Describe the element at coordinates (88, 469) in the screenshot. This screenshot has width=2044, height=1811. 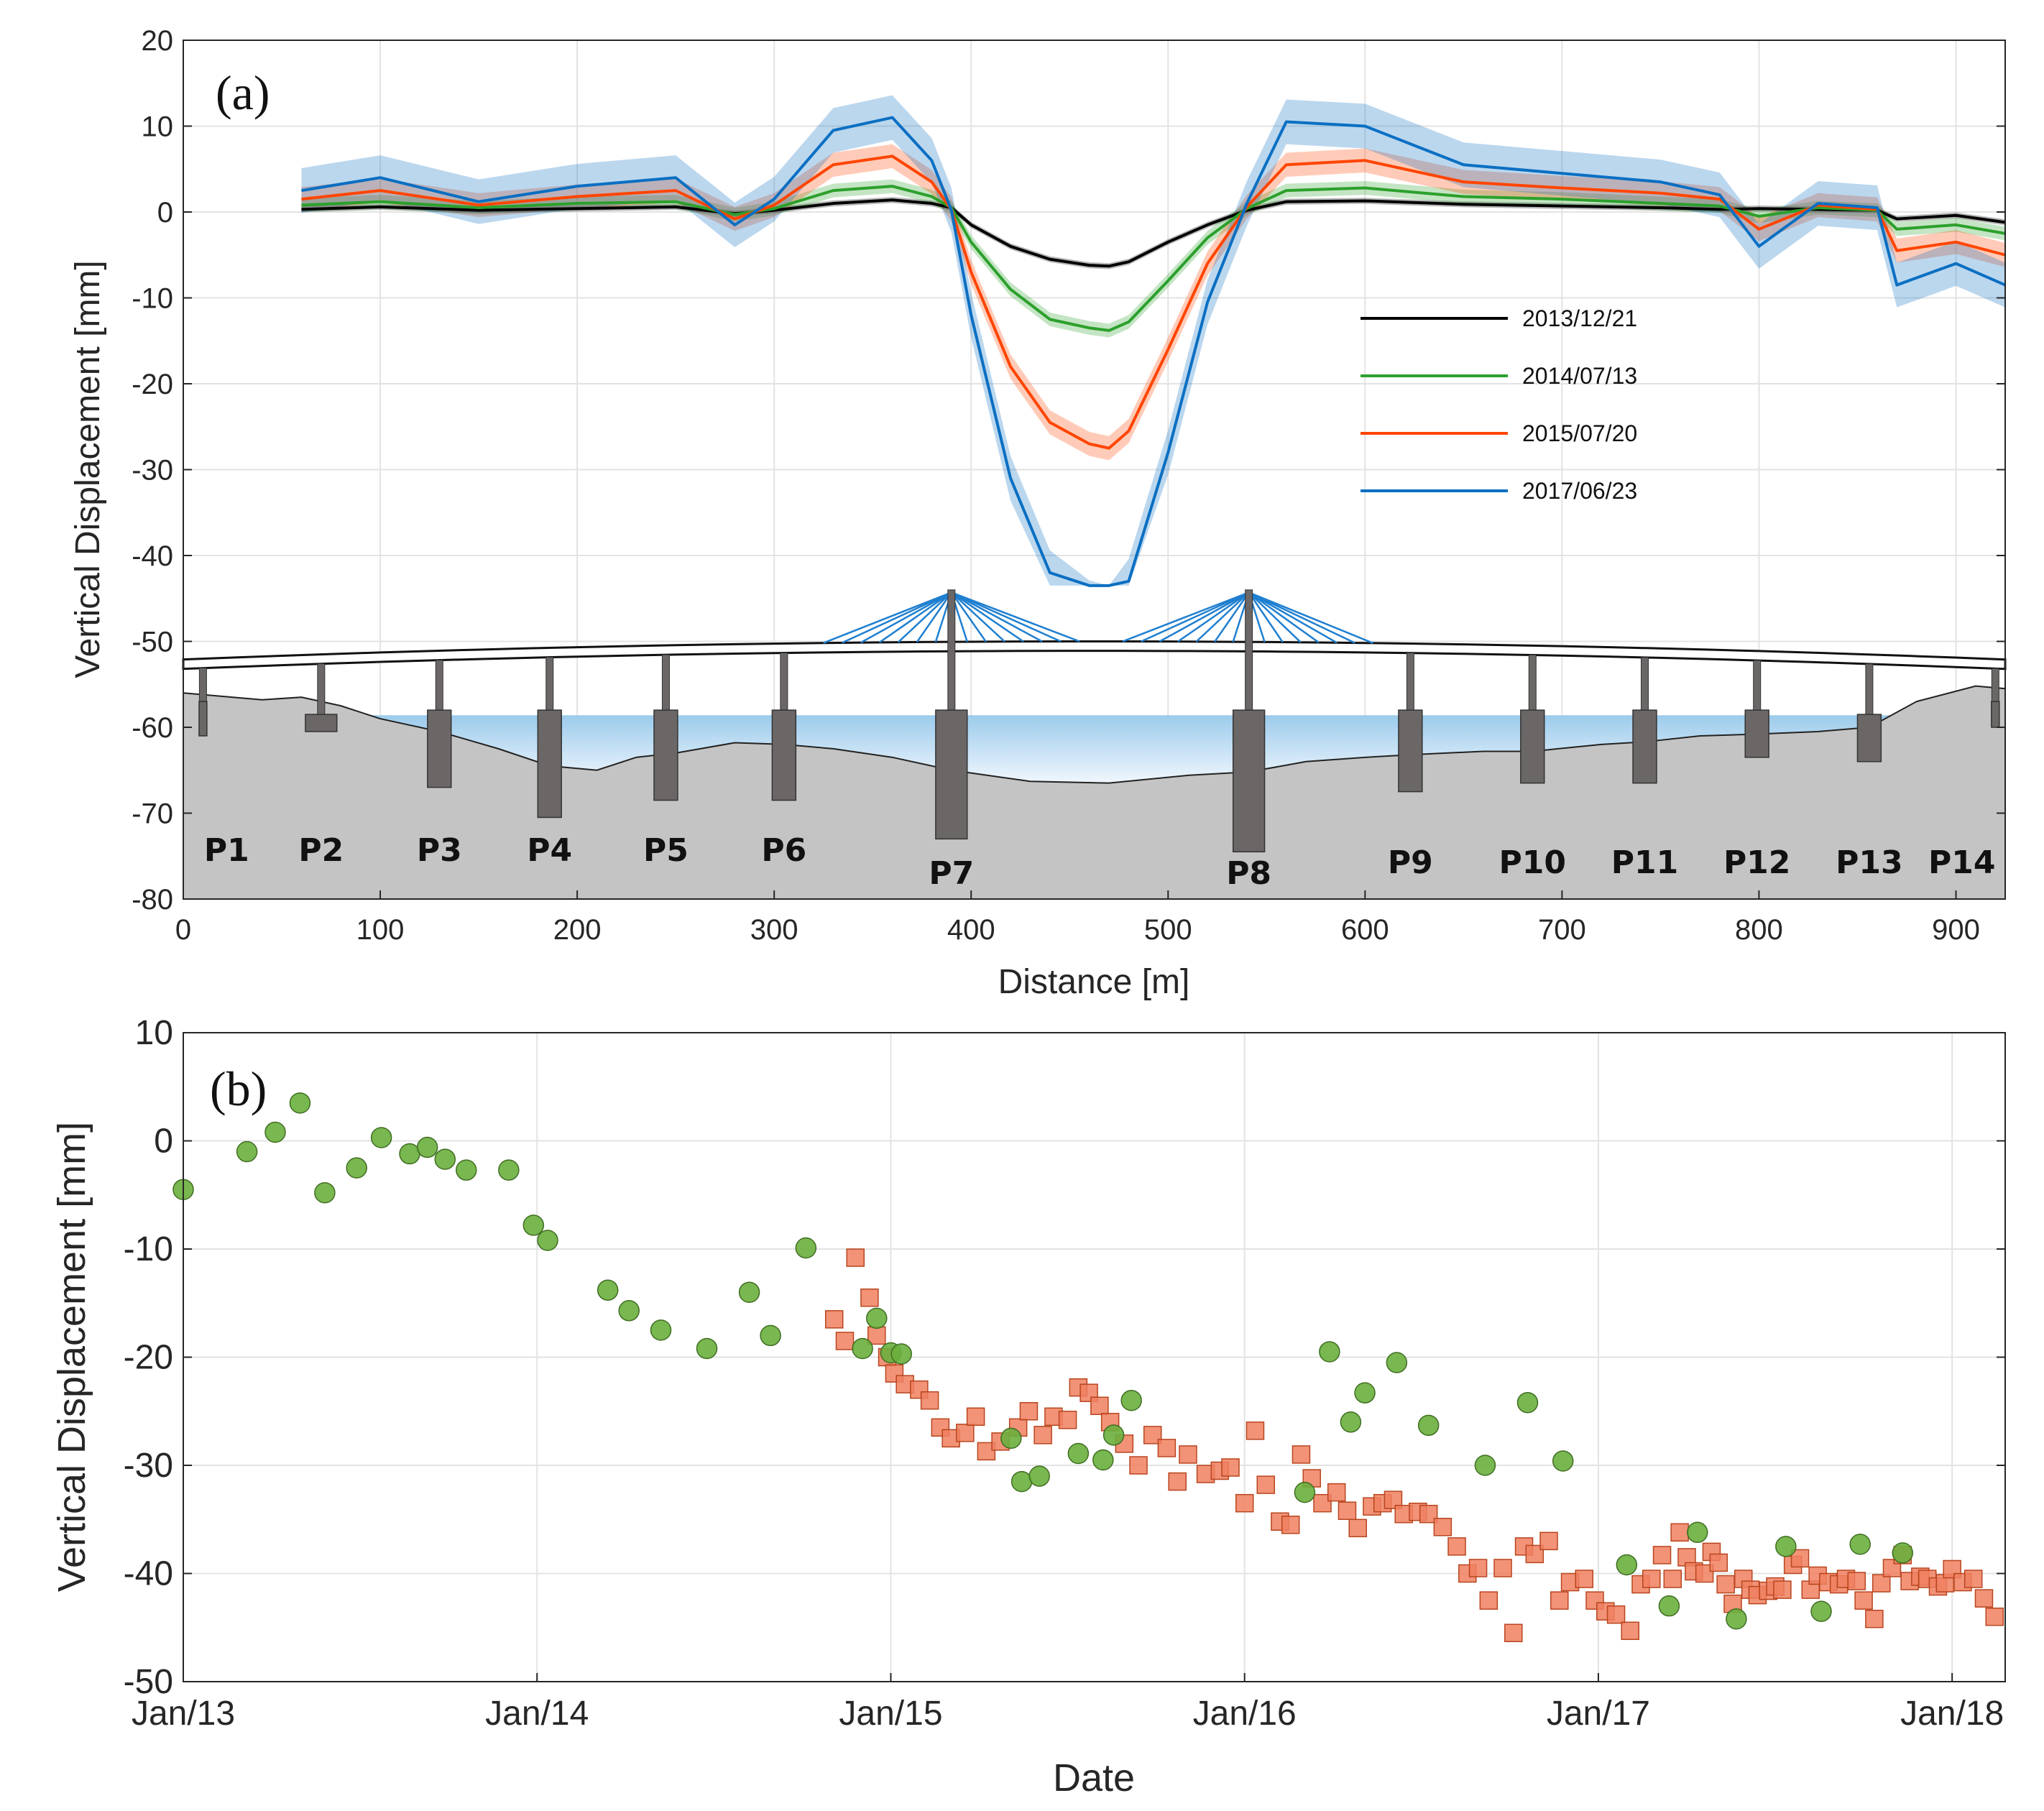
I see `panel-a-ylabel: Vertical Displacement [mm]` at that location.